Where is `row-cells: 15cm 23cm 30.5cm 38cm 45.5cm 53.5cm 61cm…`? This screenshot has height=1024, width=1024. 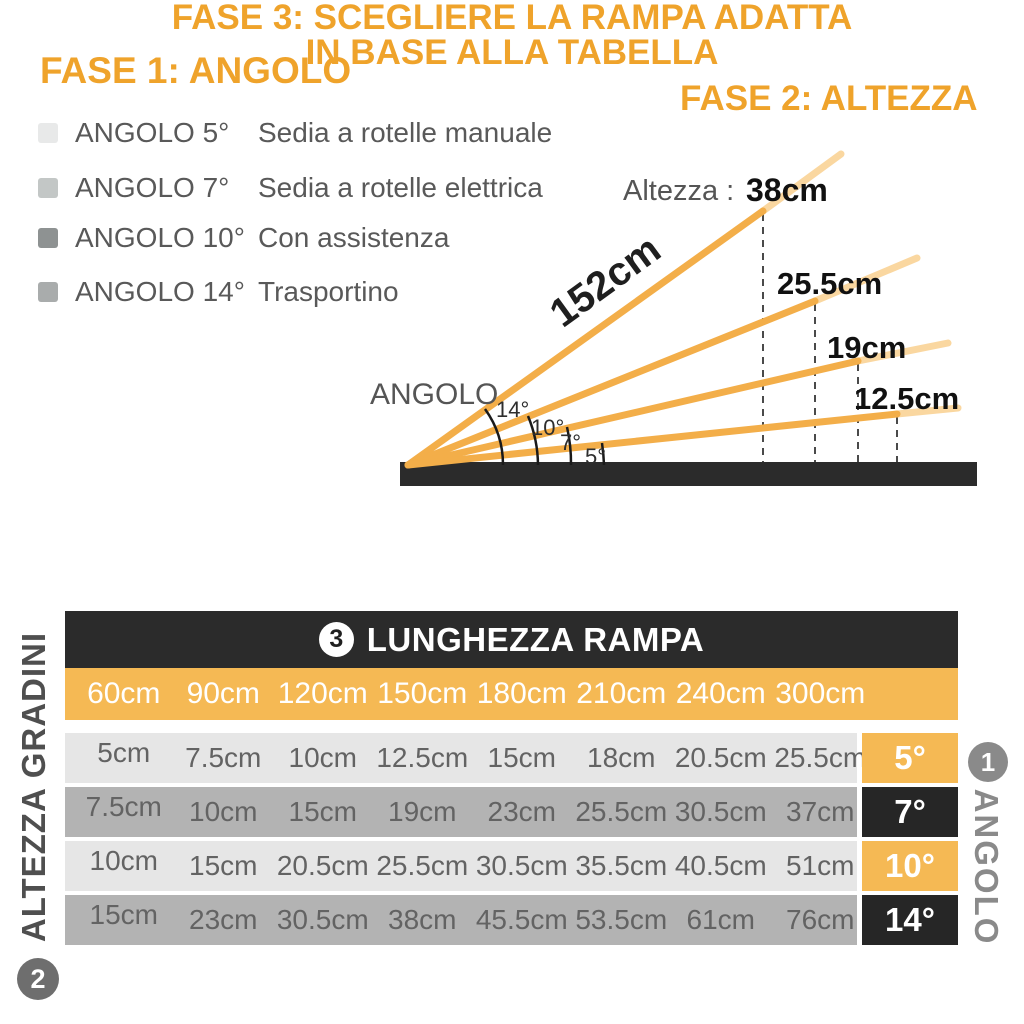 row-cells: 15cm 23cm 30.5cm 38cm 45.5cm 53.5cm 61cm… is located at coordinates (472, 920).